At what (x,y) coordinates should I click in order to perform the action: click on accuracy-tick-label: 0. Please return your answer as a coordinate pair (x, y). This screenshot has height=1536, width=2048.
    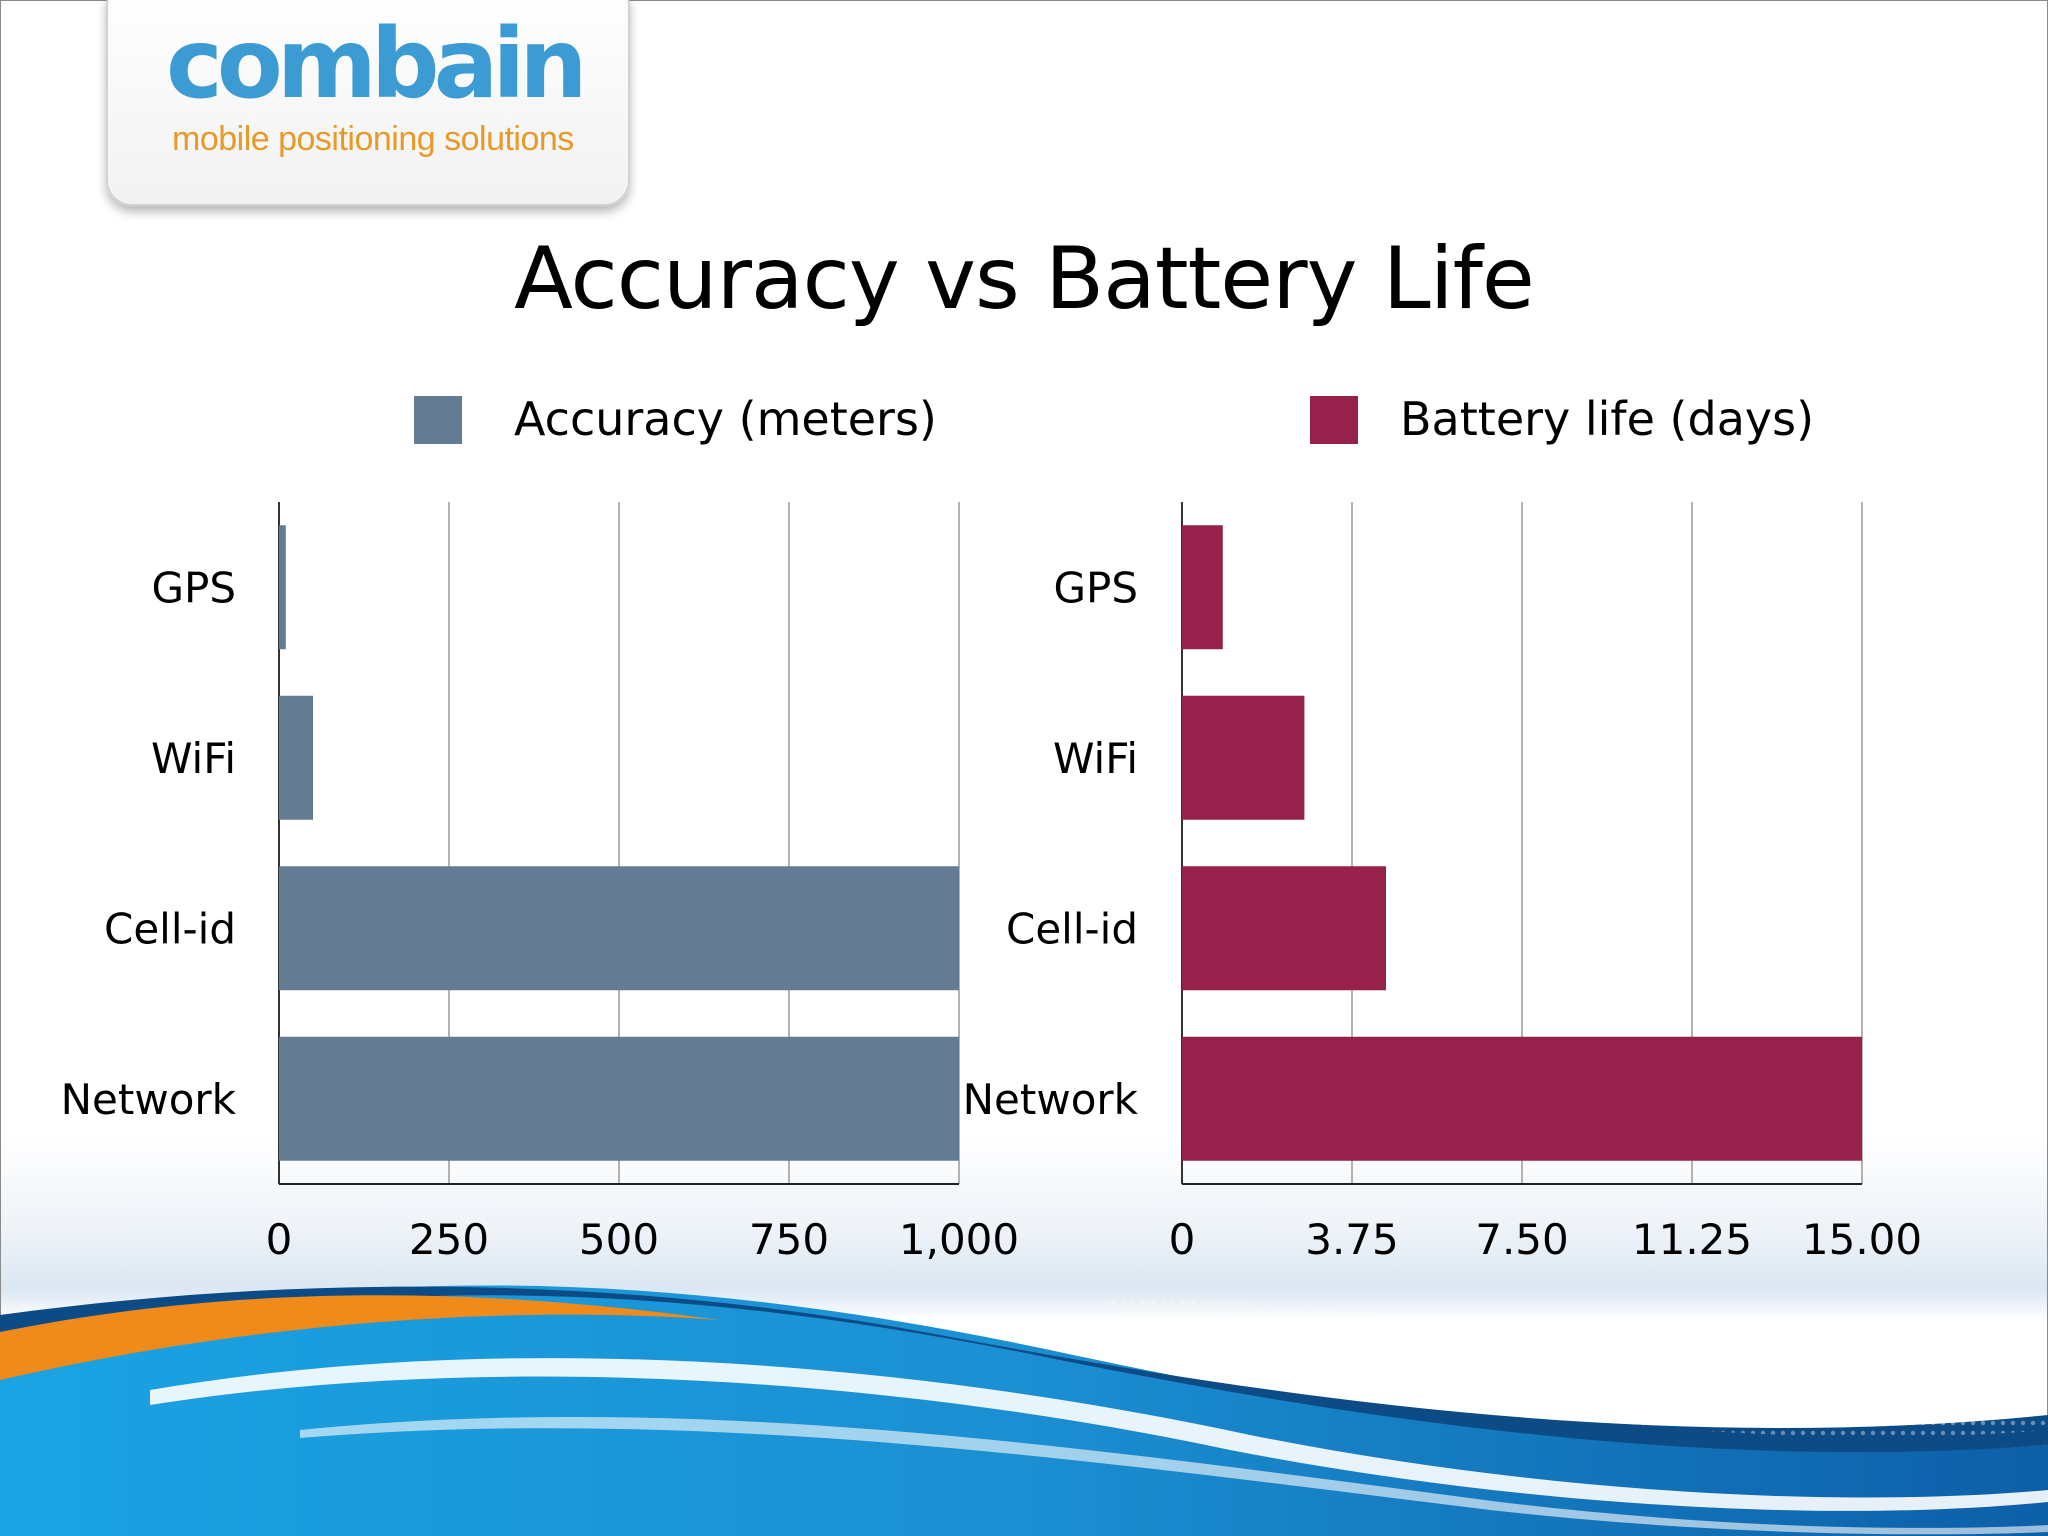
    Looking at the image, I should click on (279, 1239).